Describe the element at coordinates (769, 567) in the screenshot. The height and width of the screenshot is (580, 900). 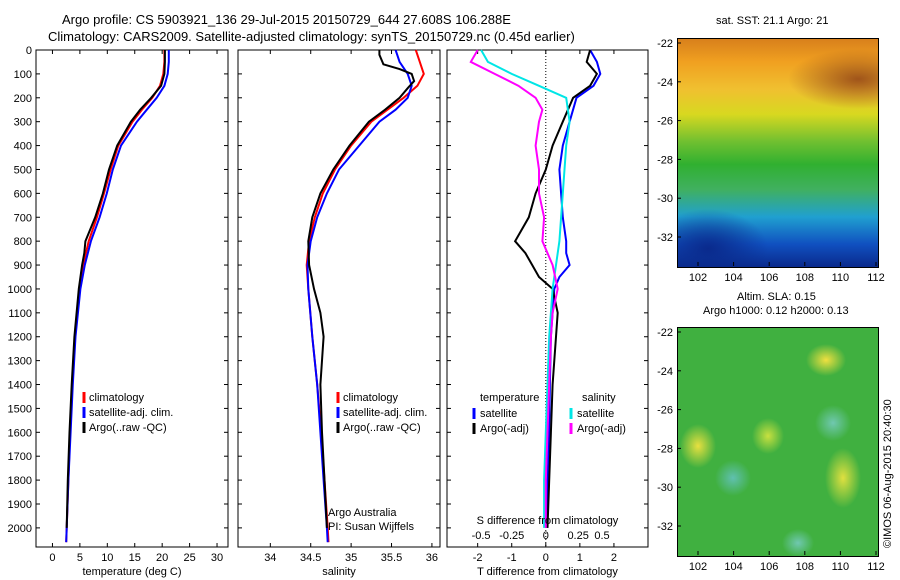
I see `map-x-tick-label: 106` at that location.